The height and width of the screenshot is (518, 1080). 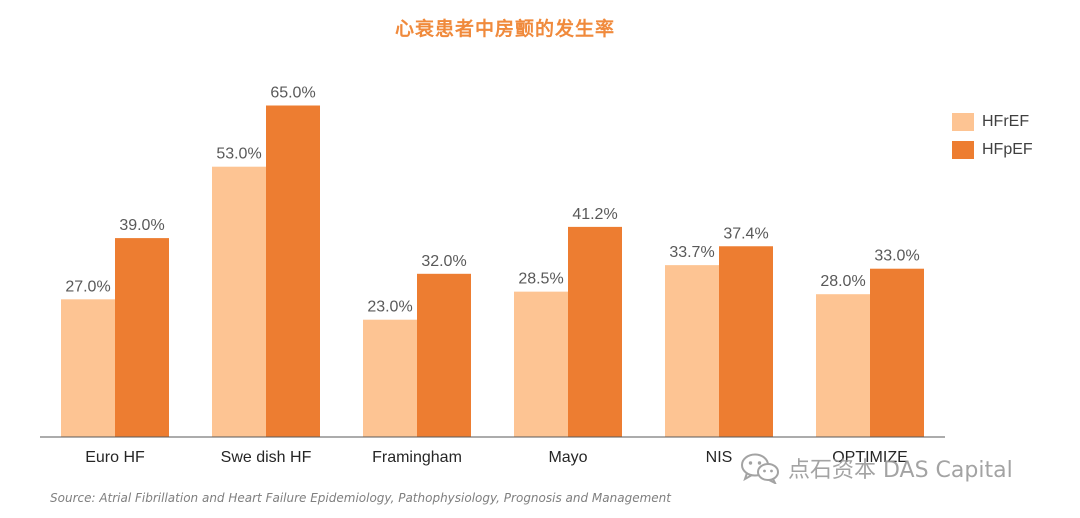 I want to click on bar-hfpef-swe-dish-hf, so click(x=293, y=271).